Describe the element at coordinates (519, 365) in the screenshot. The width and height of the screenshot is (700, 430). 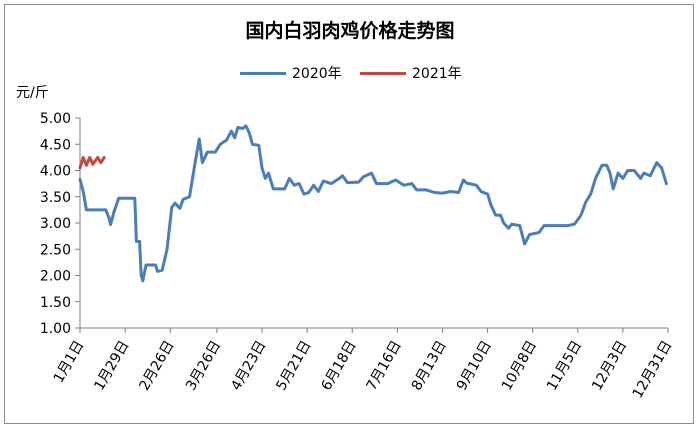
I see `x-tick-label: 10月8日` at that location.